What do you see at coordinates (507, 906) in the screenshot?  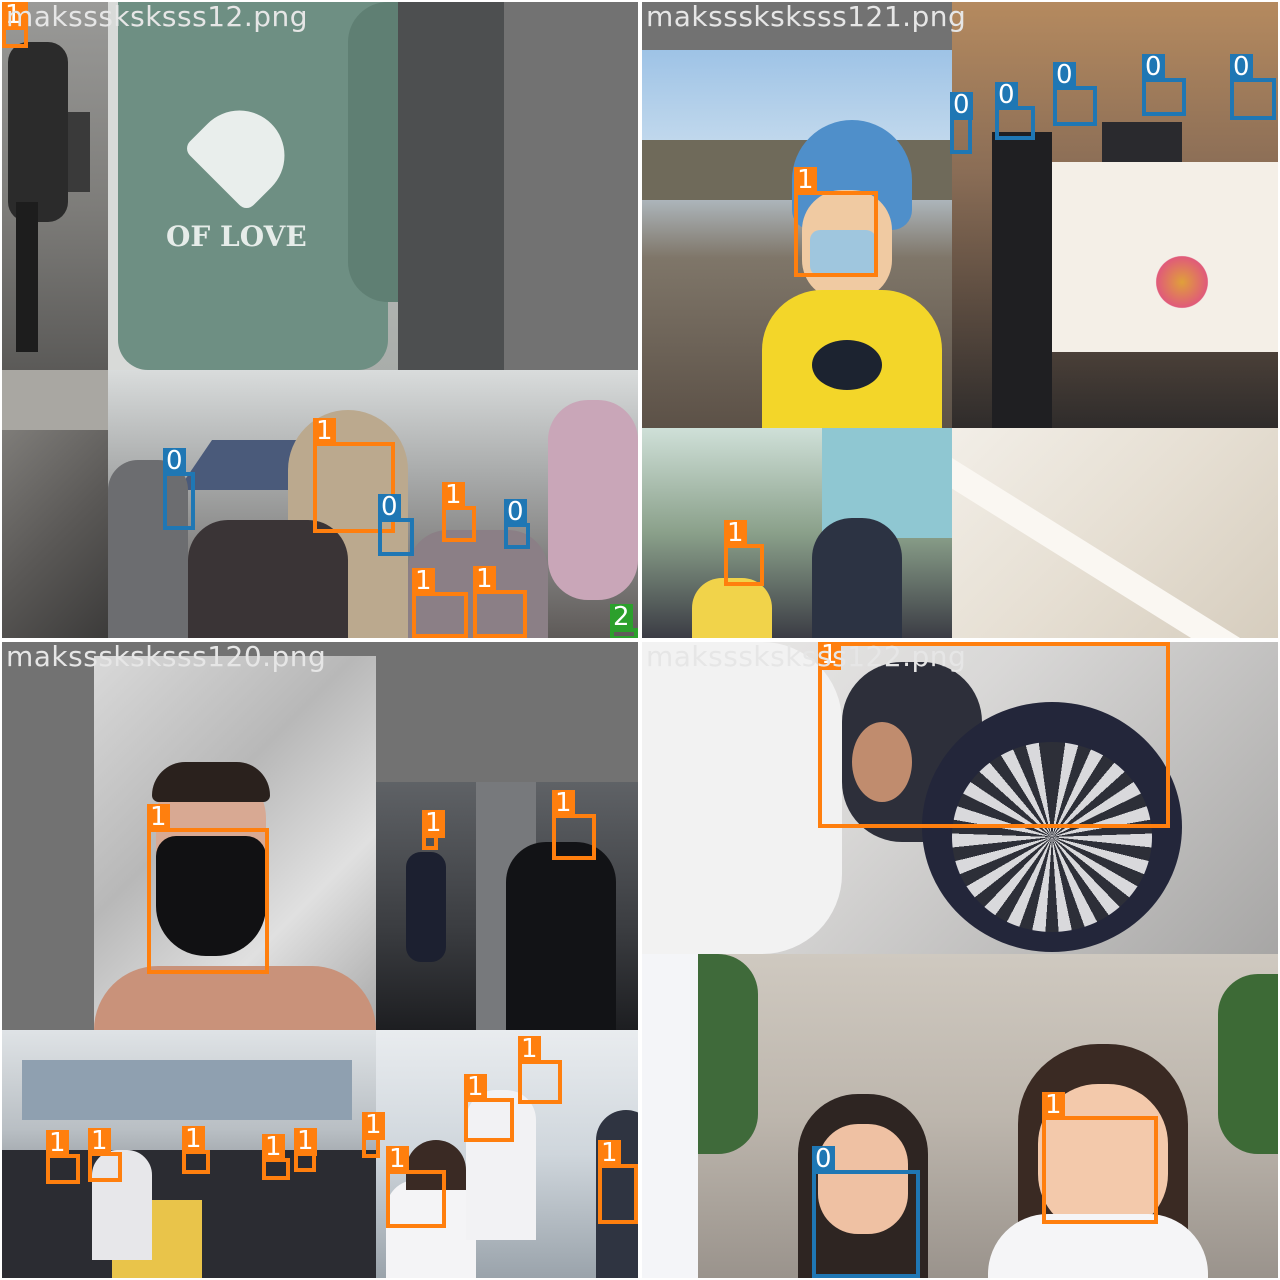 I see `photo-subway-station` at bounding box center [507, 906].